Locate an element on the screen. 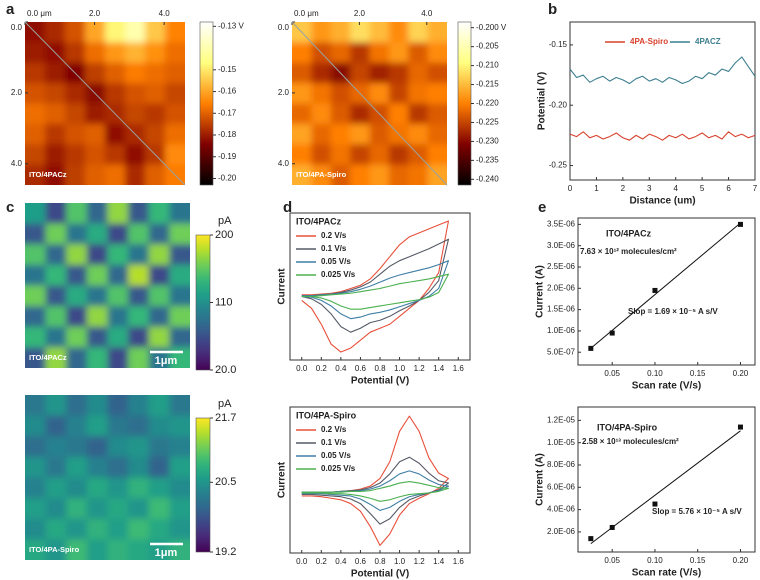 The height and width of the screenshot is (580, 760). y-tick-label: 2.5E-06 is located at coordinates (561, 266).